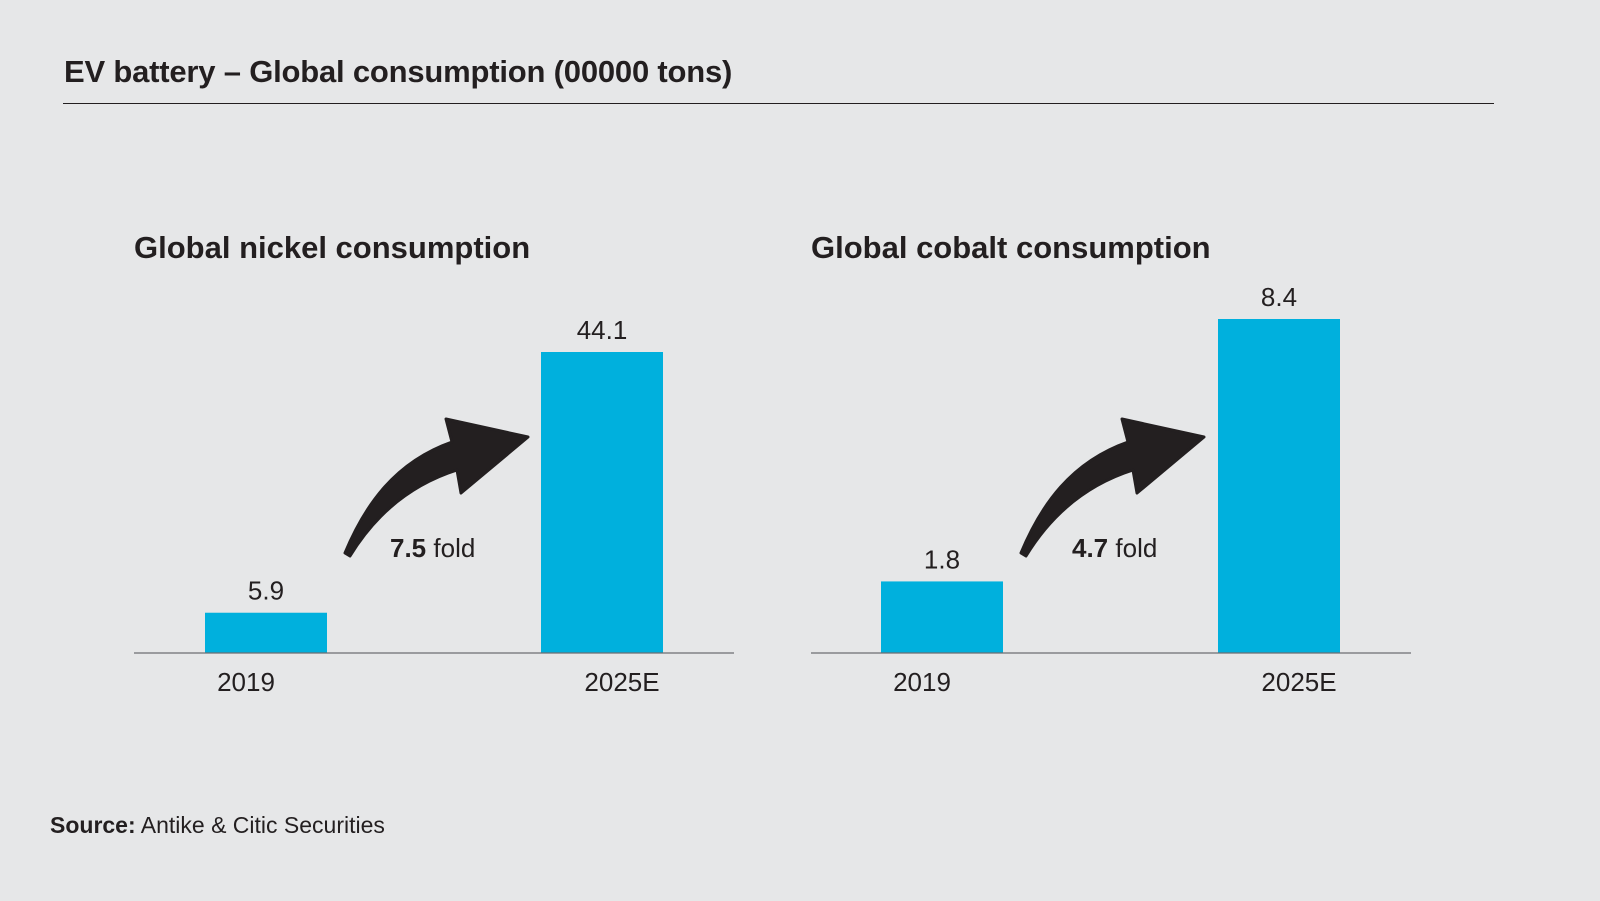 The height and width of the screenshot is (901, 1600). I want to click on cobalt-chart-title: Global cobalt consumption, so click(1011, 247).